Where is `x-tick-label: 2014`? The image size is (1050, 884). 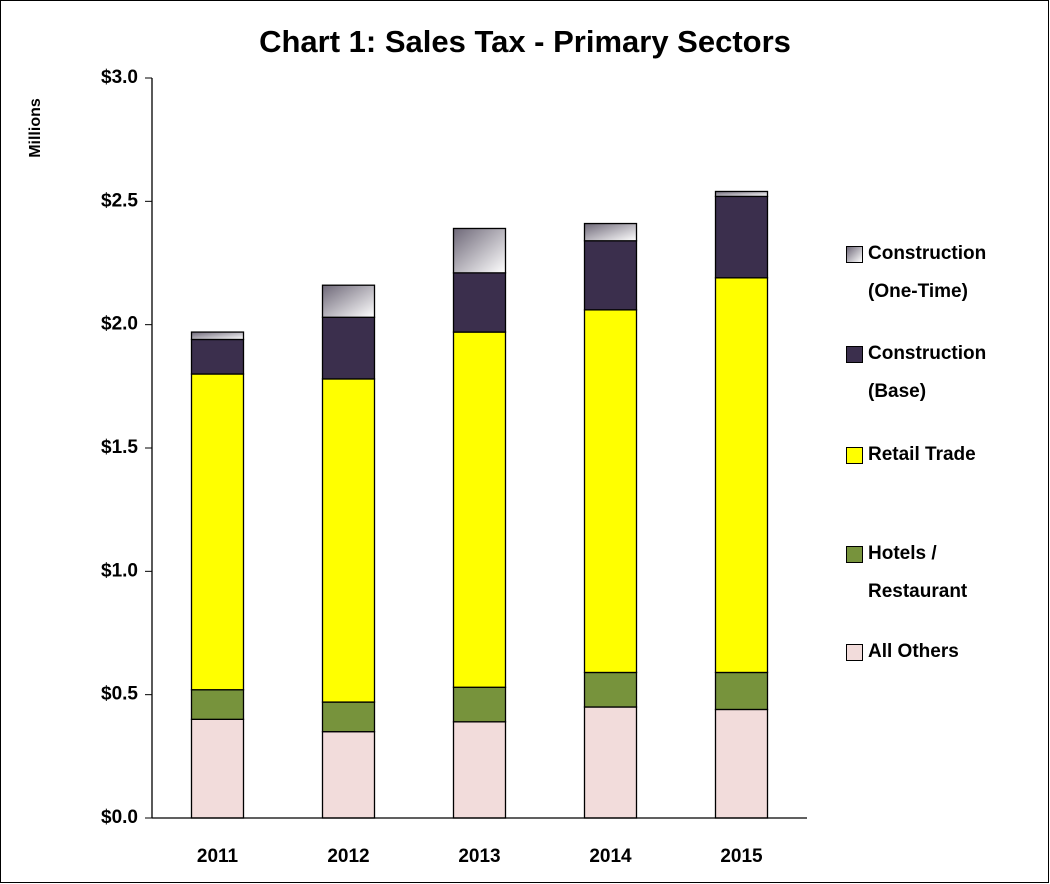 x-tick-label: 2014 is located at coordinates (610, 856).